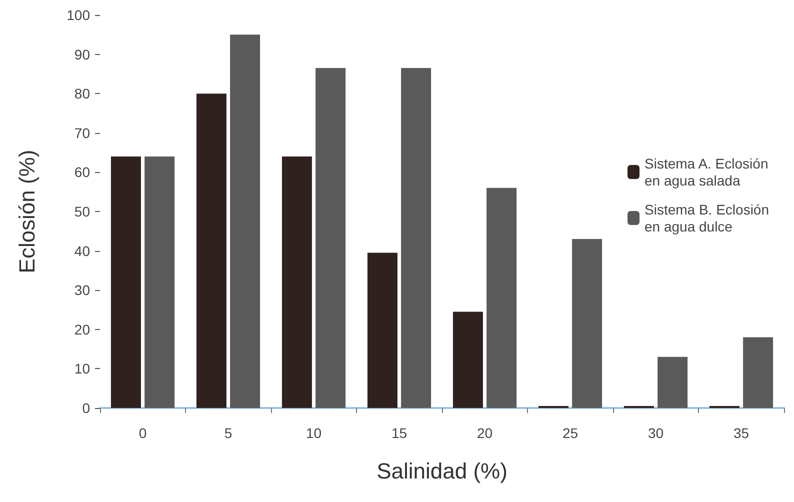 This screenshot has width=794, height=502. Describe the element at coordinates (228, 433) in the screenshot. I see `x-tick-label: 5` at that location.